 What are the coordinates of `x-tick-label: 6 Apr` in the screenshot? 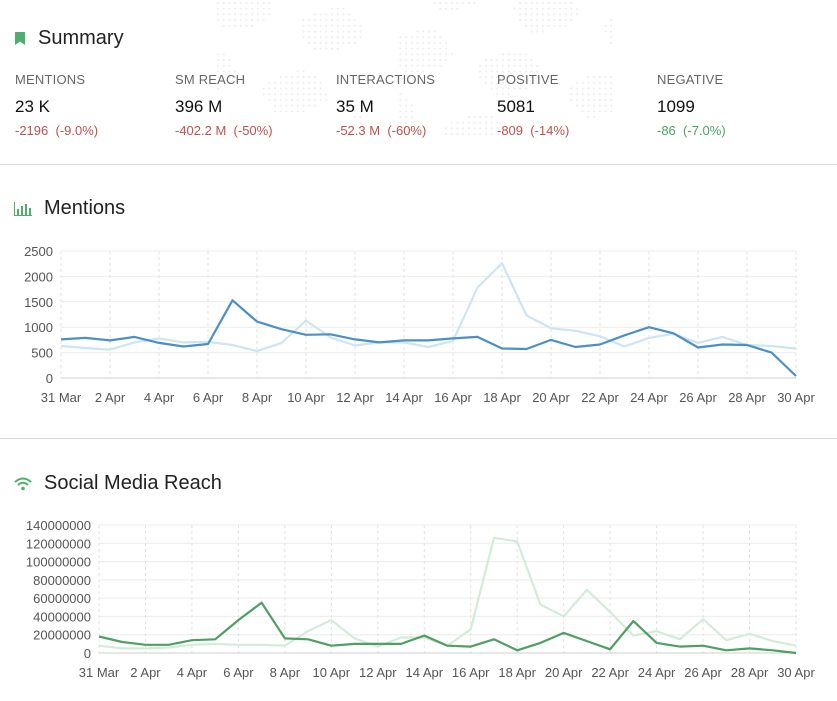 It's located at (238, 672).